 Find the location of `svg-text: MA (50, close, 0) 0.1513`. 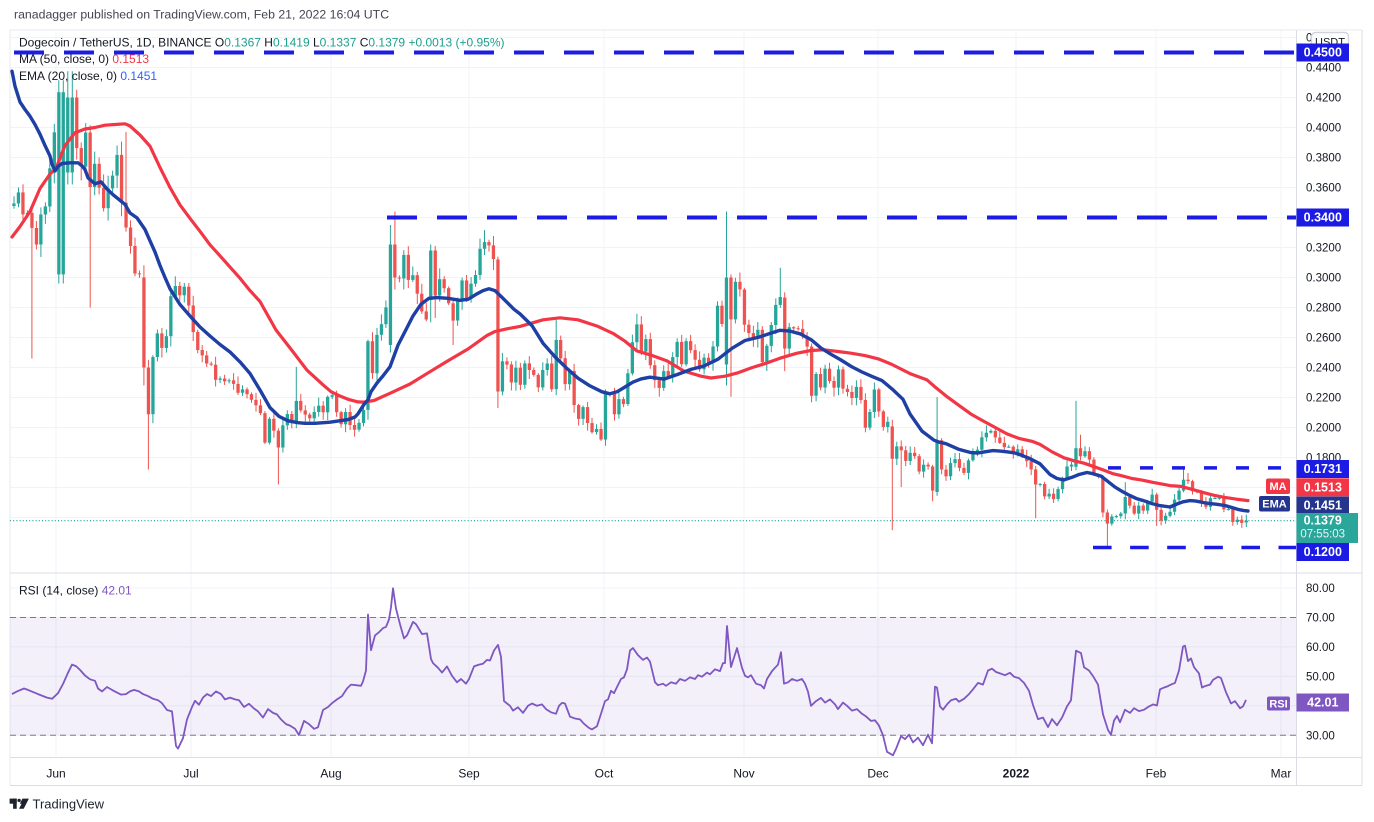

svg-text: MA (50, close, 0) 0.1513 is located at coordinates (84, 59).